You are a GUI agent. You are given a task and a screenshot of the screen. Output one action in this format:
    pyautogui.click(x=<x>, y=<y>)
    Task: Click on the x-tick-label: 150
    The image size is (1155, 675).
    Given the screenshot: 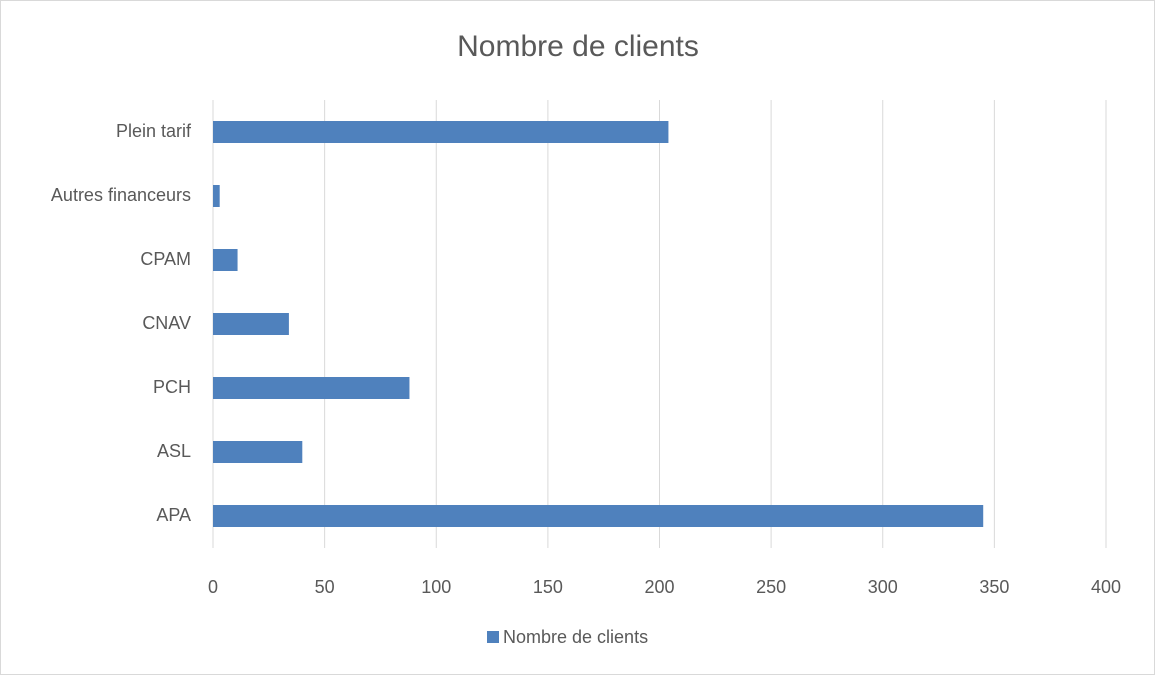 What is the action you would take?
    pyautogui.click(x=548, y=587)
    